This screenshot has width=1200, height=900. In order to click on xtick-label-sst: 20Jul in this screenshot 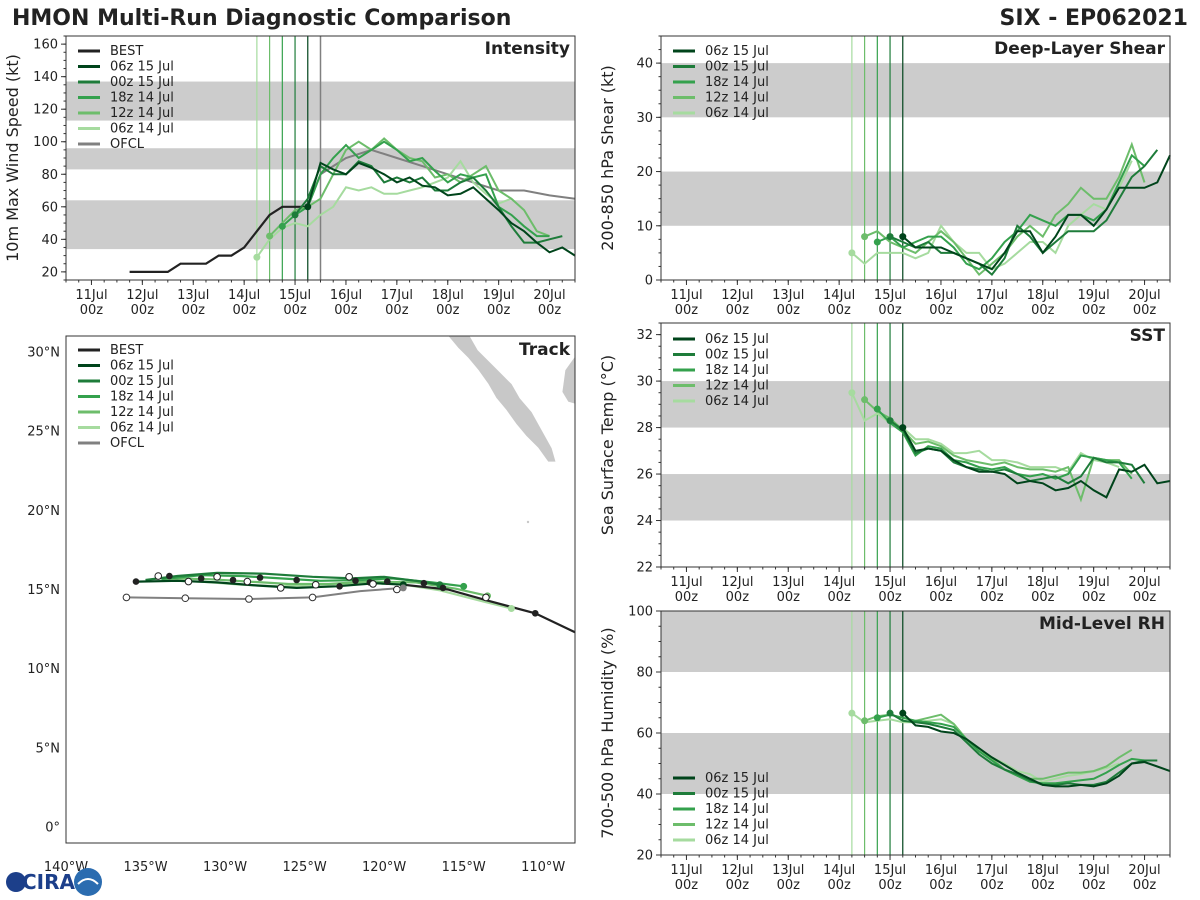, I will do `click(1144, 582)`.